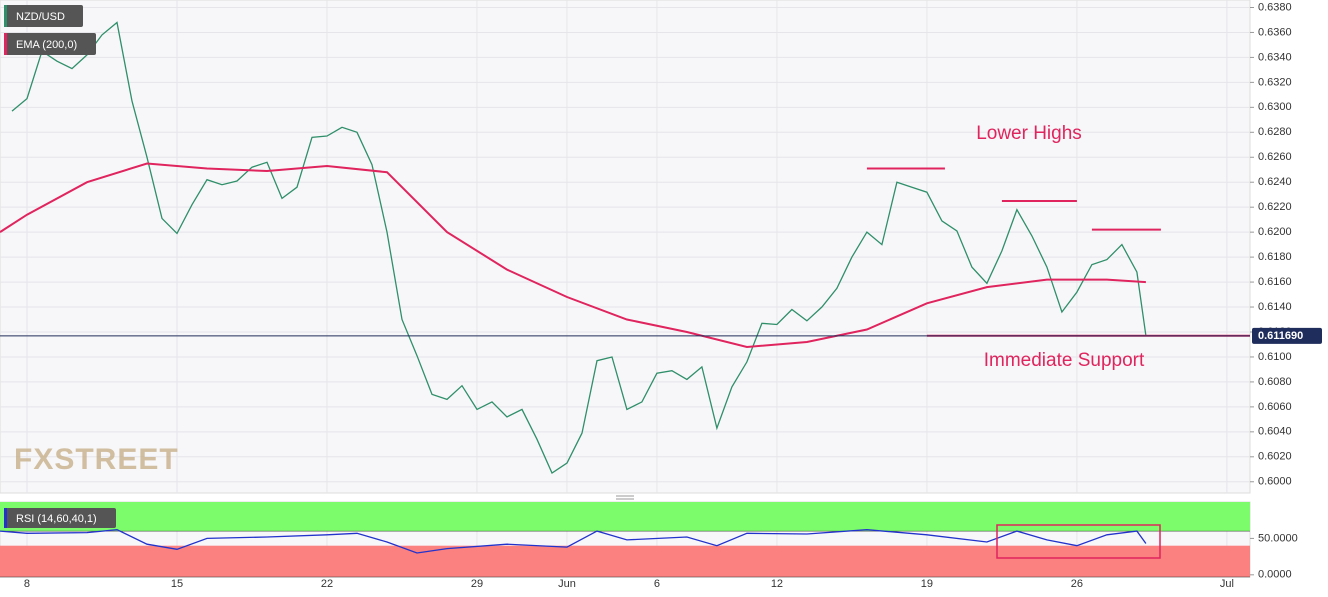 The width and height of the screenshot is (1328, 597). I want to click on x-tick-label: 6, so click(657, 584).